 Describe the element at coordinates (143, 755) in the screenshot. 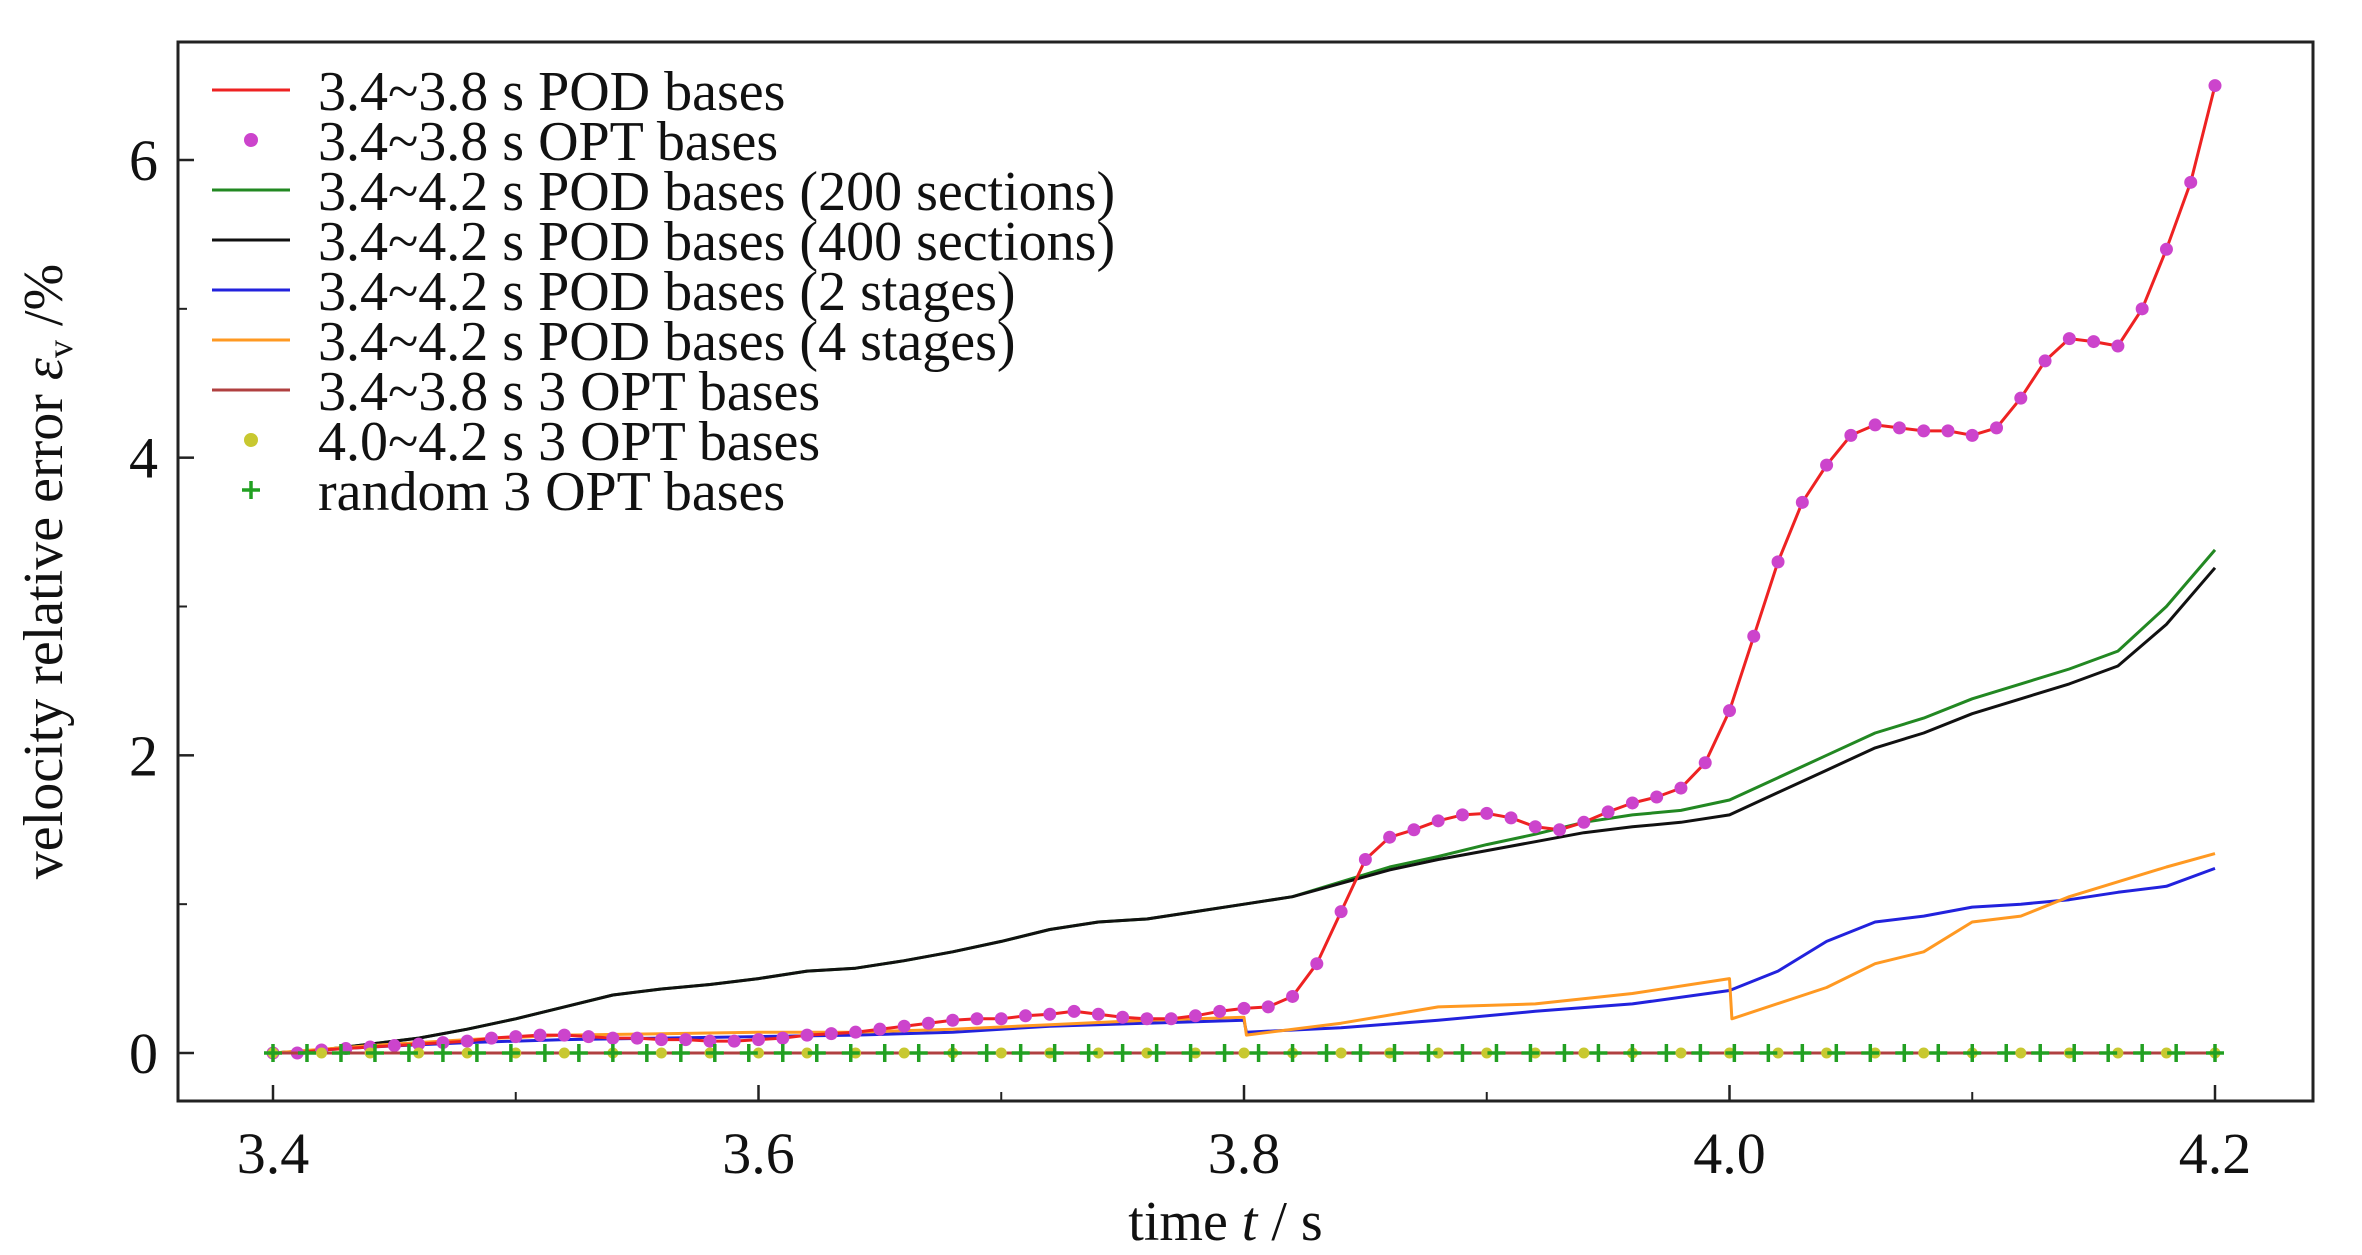

I see `y-tick-label: 2` at that location.